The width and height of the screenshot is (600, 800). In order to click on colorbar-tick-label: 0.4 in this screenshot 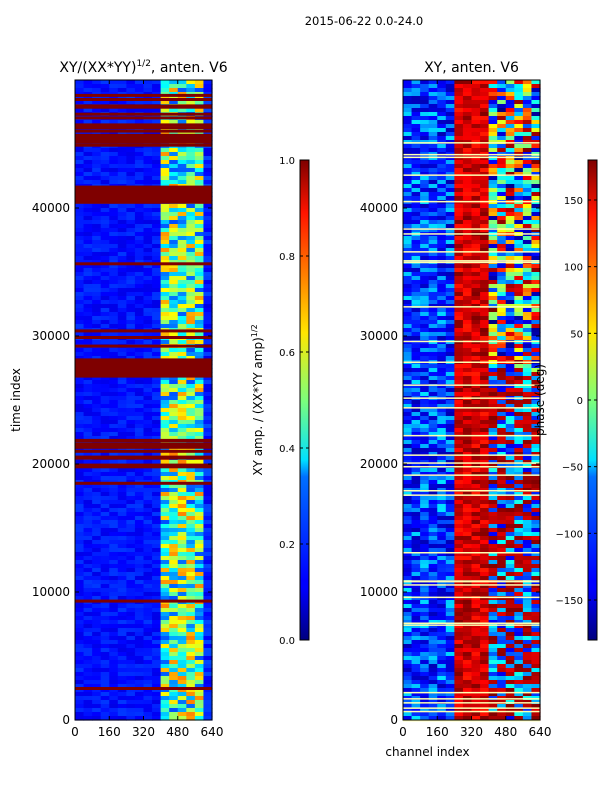, I will do `click(287, 449)`.